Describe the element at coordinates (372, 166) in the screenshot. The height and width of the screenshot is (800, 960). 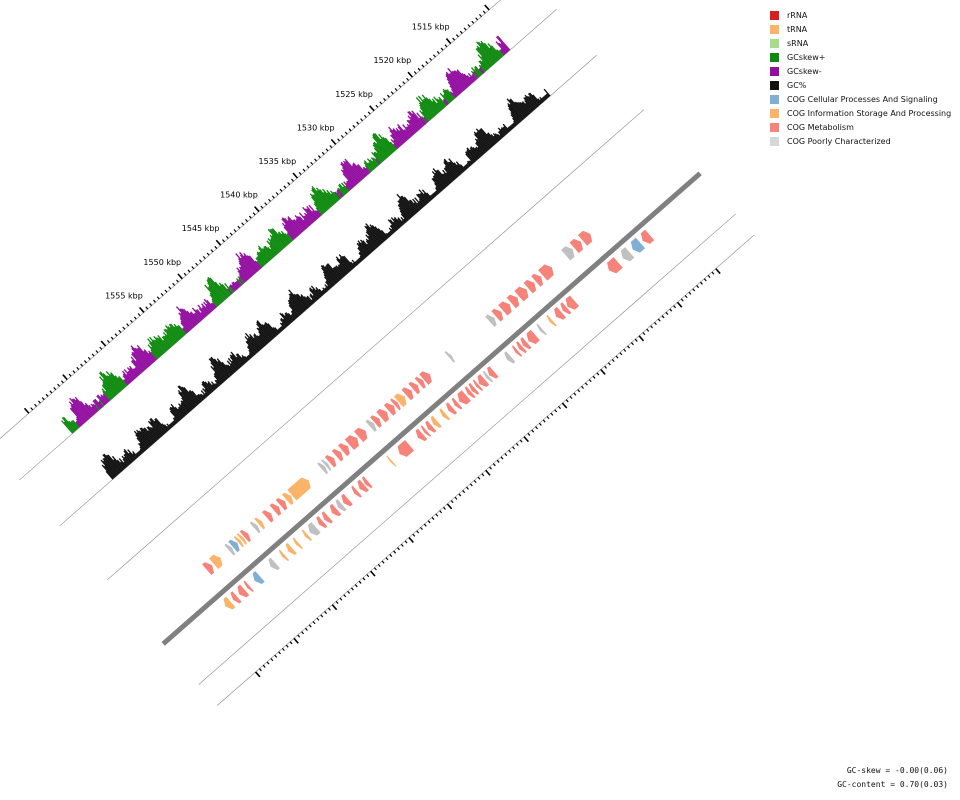
I see `gc-skew-positive-bar` at that location.